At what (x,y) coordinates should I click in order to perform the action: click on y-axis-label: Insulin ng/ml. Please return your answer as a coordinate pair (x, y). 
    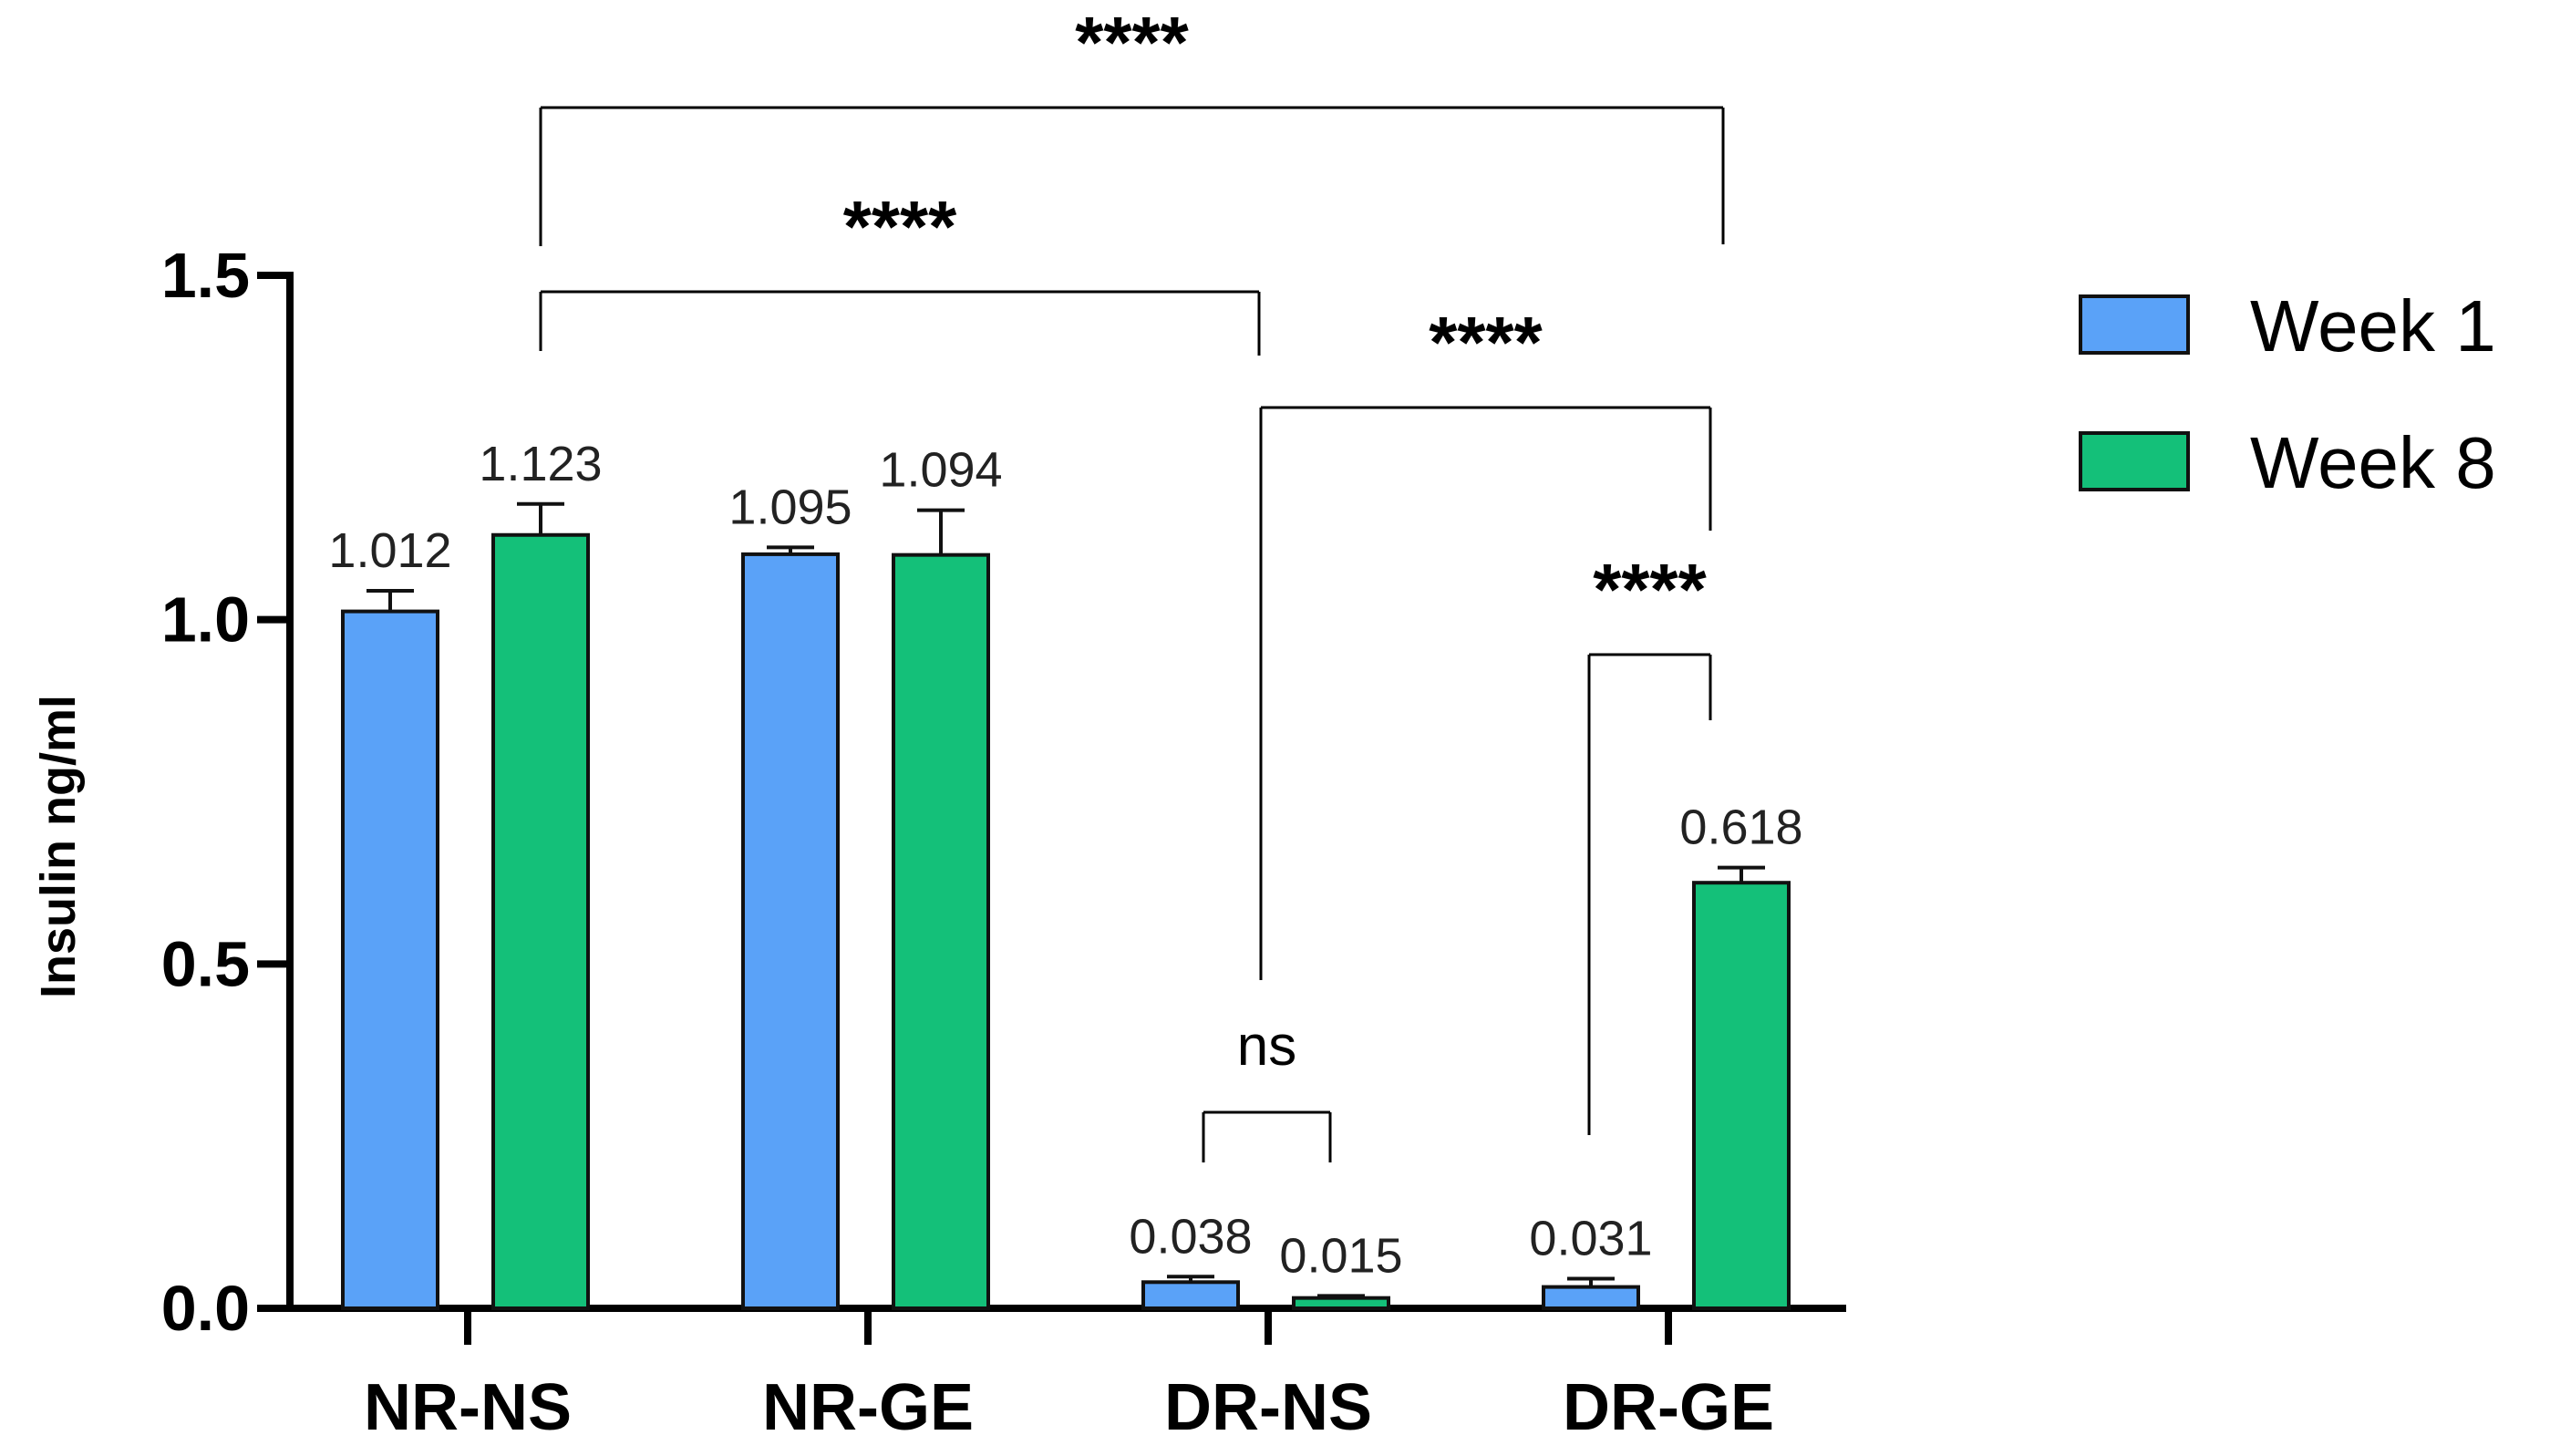
    Looking at the image, I should click on (59, 847).